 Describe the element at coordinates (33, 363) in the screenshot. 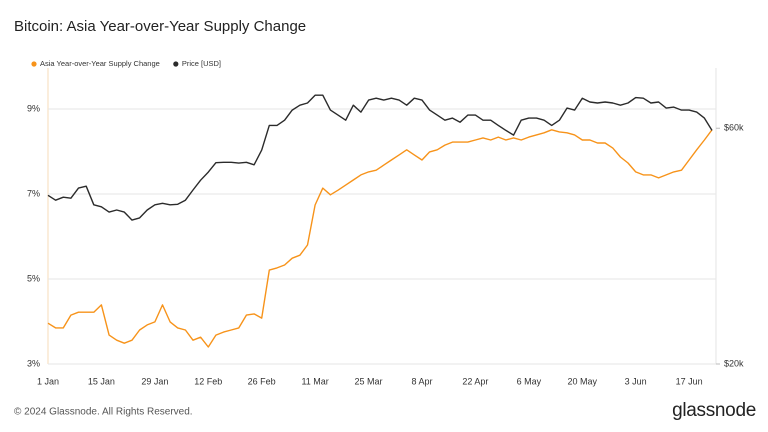

I see `y-tick-label: 3%` at that location.